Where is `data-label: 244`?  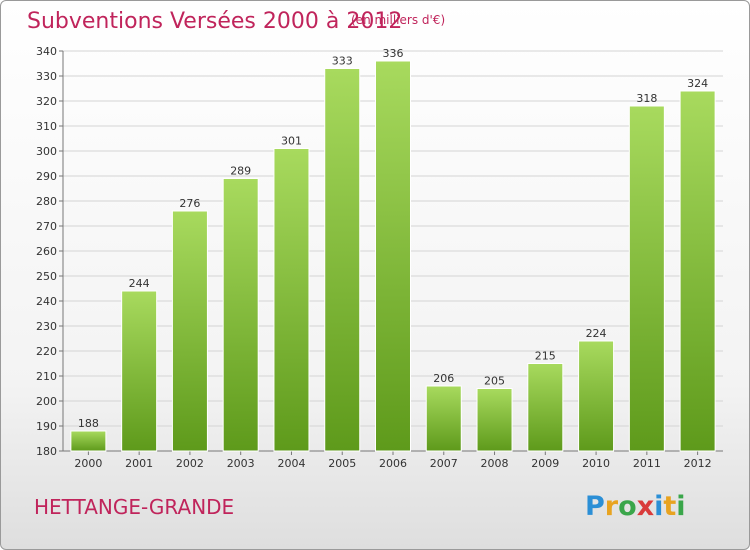
data-label: 244 is located at coordinates (139, 283).